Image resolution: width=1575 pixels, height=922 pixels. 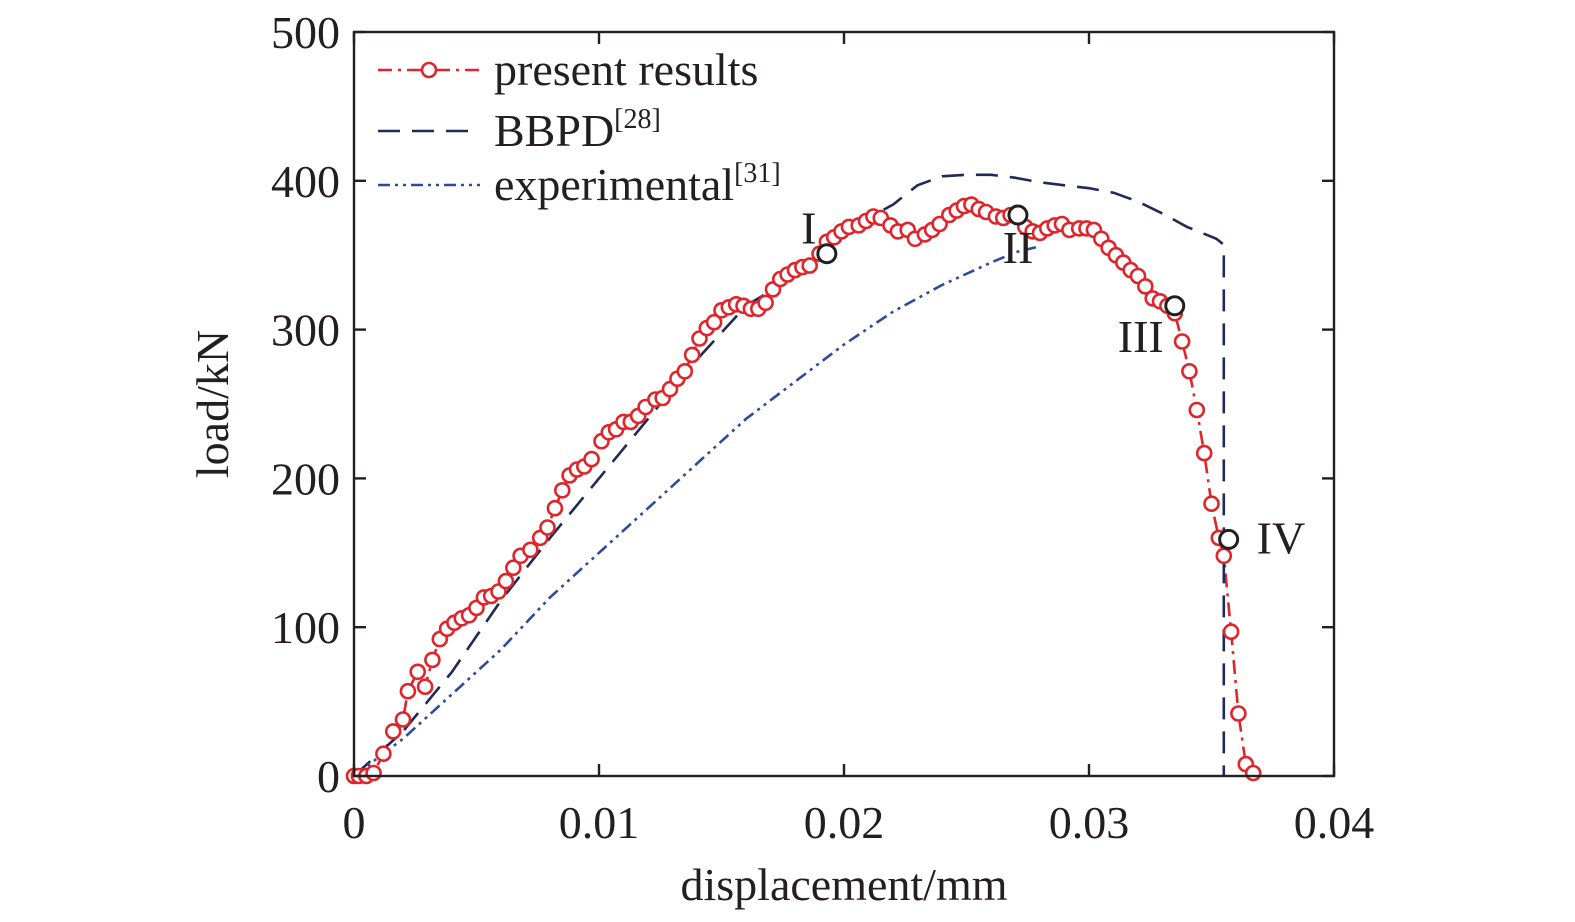 What do you see at coordinates (212, 404) in the screenshot?
I see `y-axis-title: load/kN` at bounding box center [212, 404].